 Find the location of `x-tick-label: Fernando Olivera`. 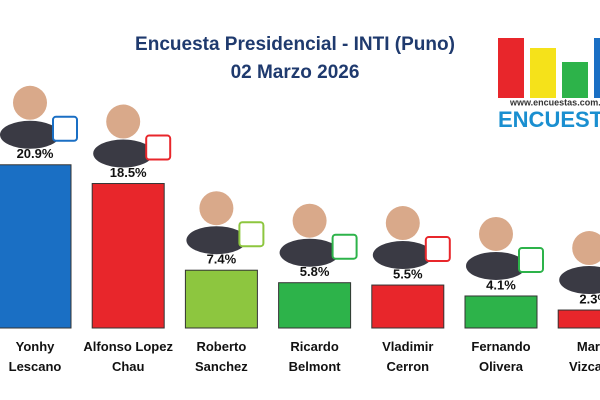

x-tick-label: Fernando Olivera is located at coordinates (500, 356).